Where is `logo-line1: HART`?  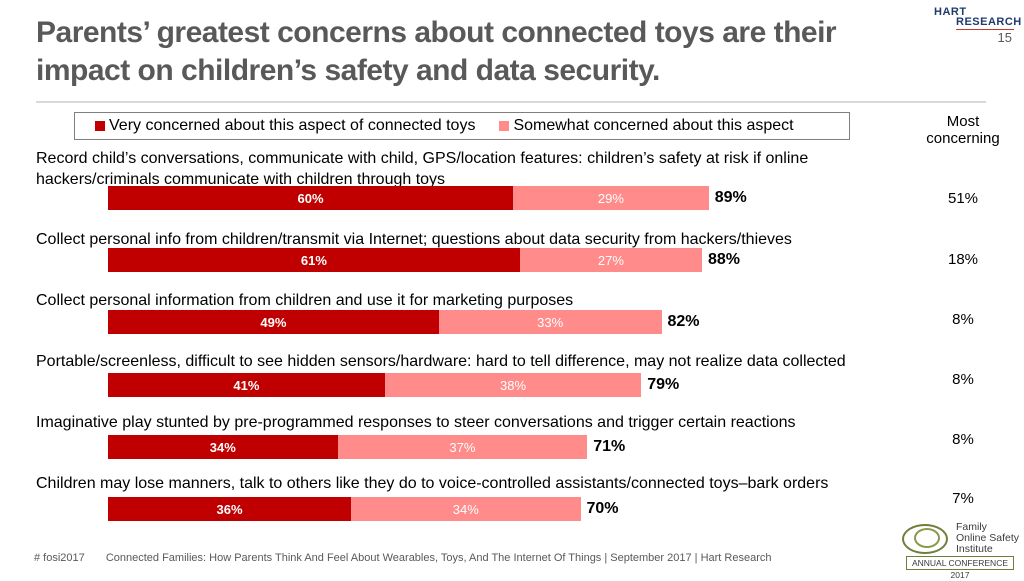
logo-line1: HART is located at coordinates (950, 12).